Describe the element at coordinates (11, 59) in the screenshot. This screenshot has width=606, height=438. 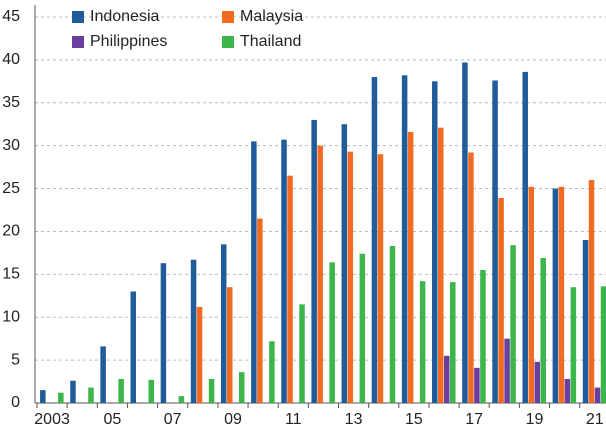
I see `y-tick-label: 40` at that location.